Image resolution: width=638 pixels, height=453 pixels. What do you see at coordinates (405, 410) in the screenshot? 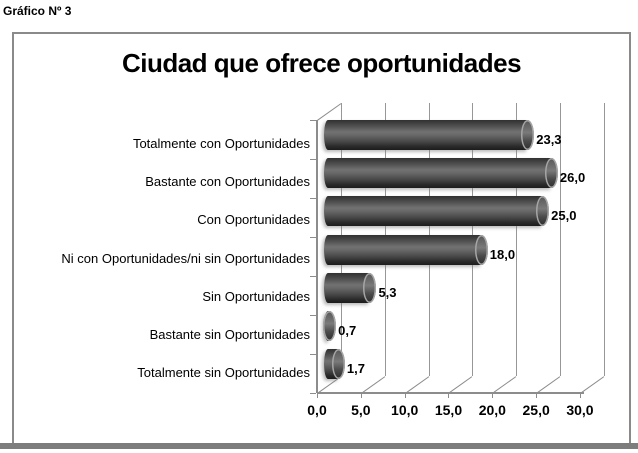
I see `x-axis-tick-label: 10,0` at bounding box center [405, 410].